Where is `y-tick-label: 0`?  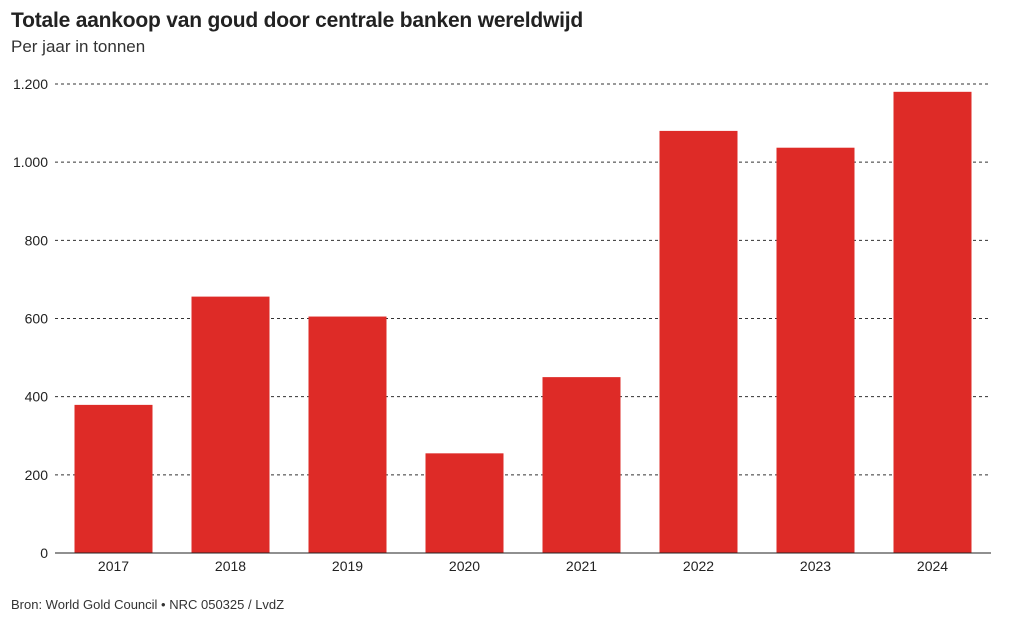
y-tick-label: 0 is located at coordinates (44, 553).